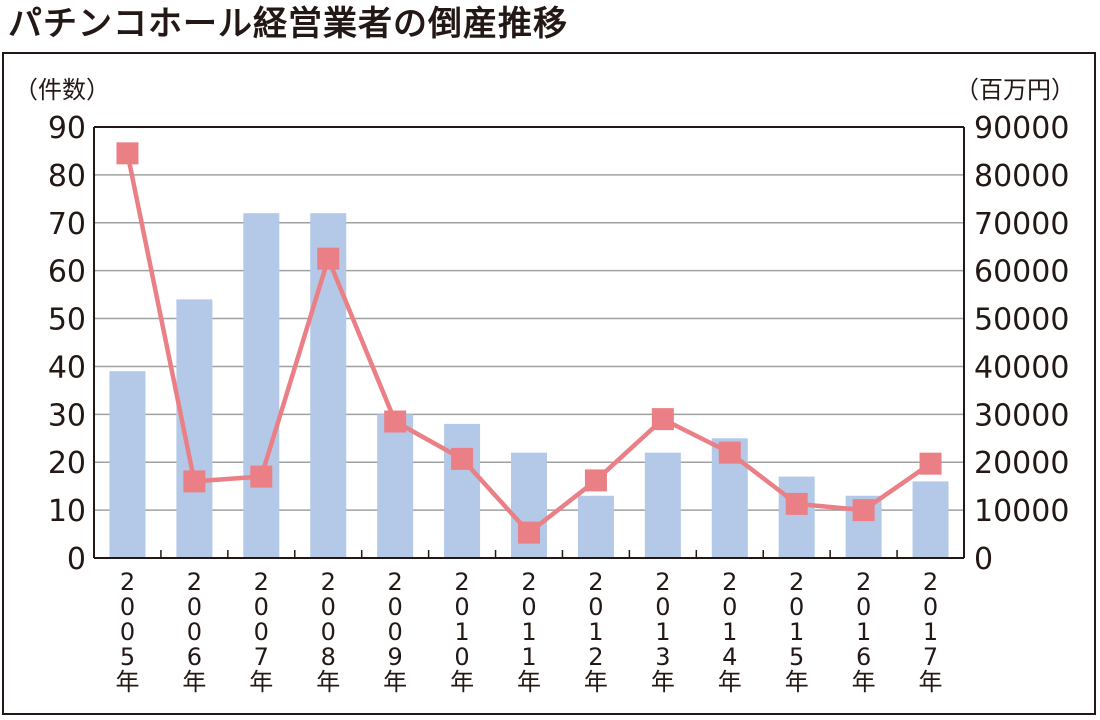  I want to click on left-tick-label: 0, so click(76, 559).